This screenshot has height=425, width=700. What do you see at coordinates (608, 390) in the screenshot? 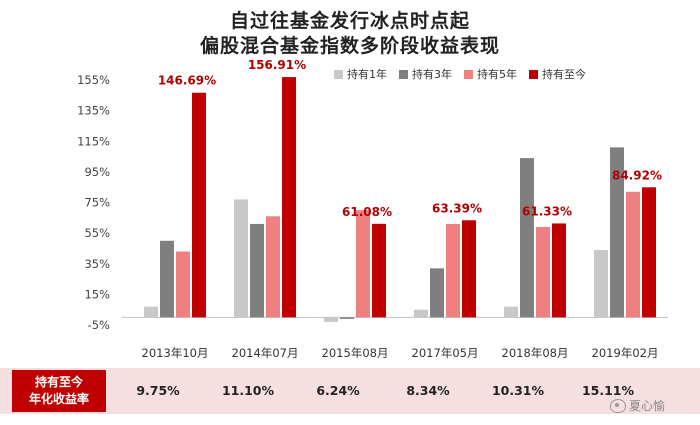
I see `annual-rate-2019-02: 15.11%` at bounding box center [608, 390].